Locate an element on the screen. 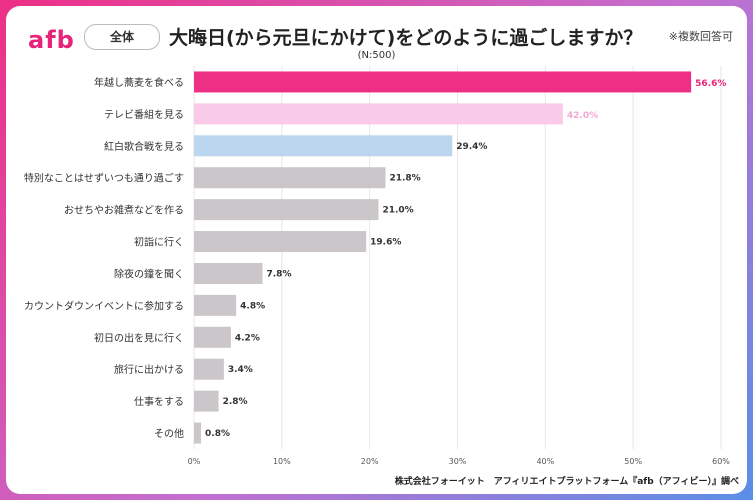  value-label: 21.8% is located at coordinates (404, 179).